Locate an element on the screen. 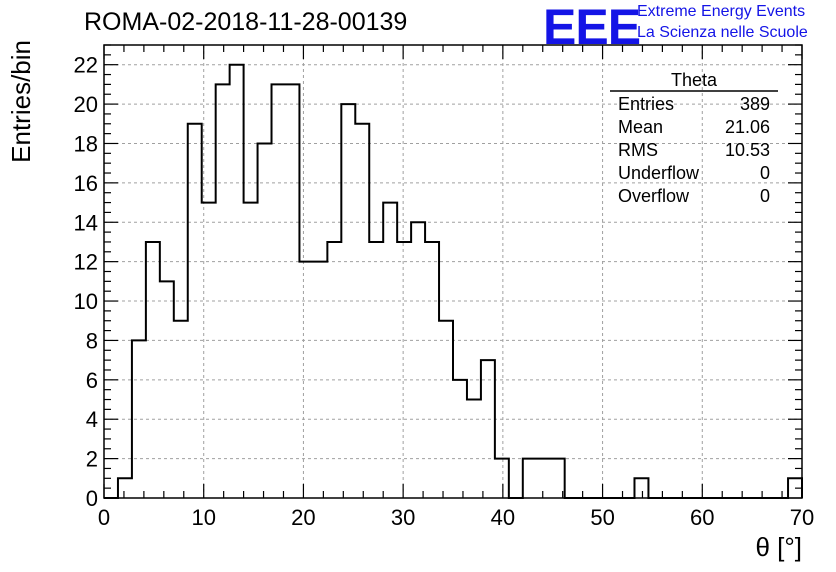 Image resolution: width=836 pixels, height=572 pixels. y-tick-label: 22 is located at coordinates (86, 65).